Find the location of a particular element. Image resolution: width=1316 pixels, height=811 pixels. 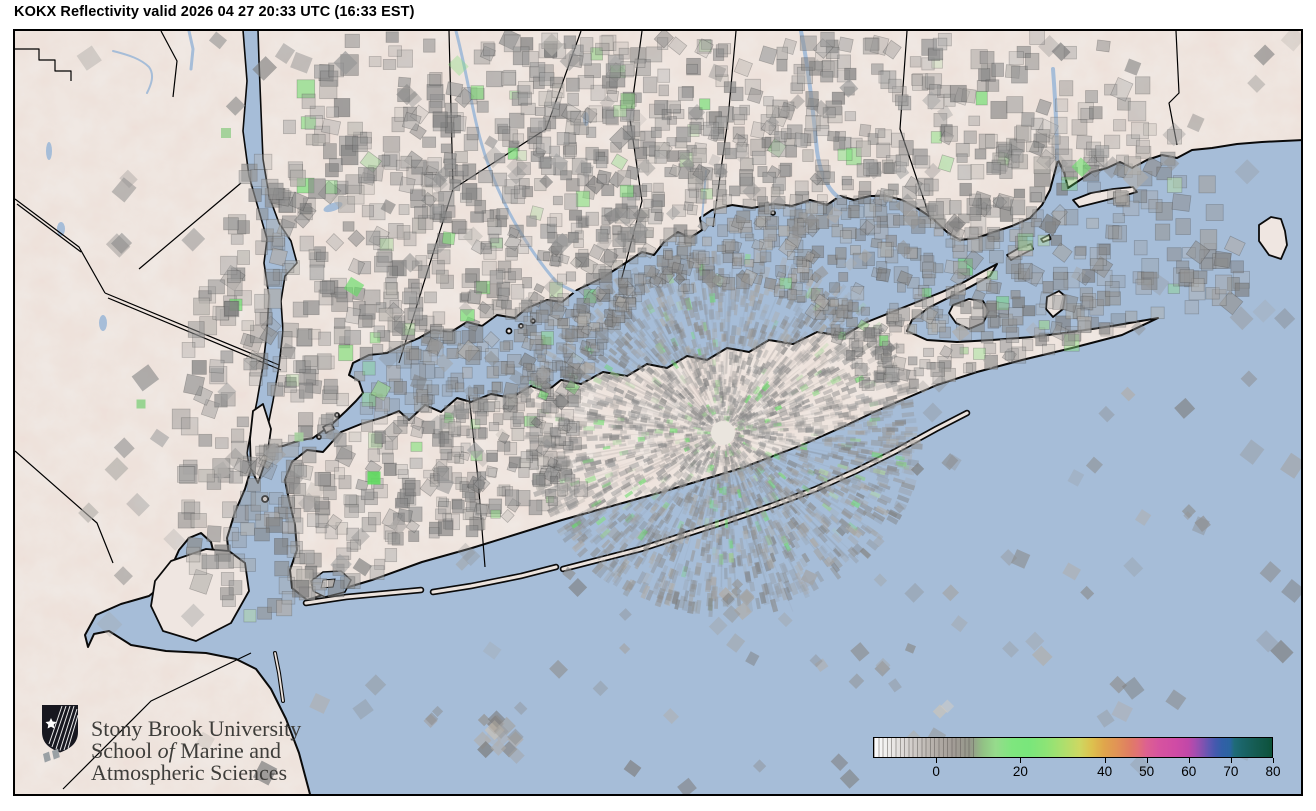

colorbar-striations is located at coordinates (925, 747).